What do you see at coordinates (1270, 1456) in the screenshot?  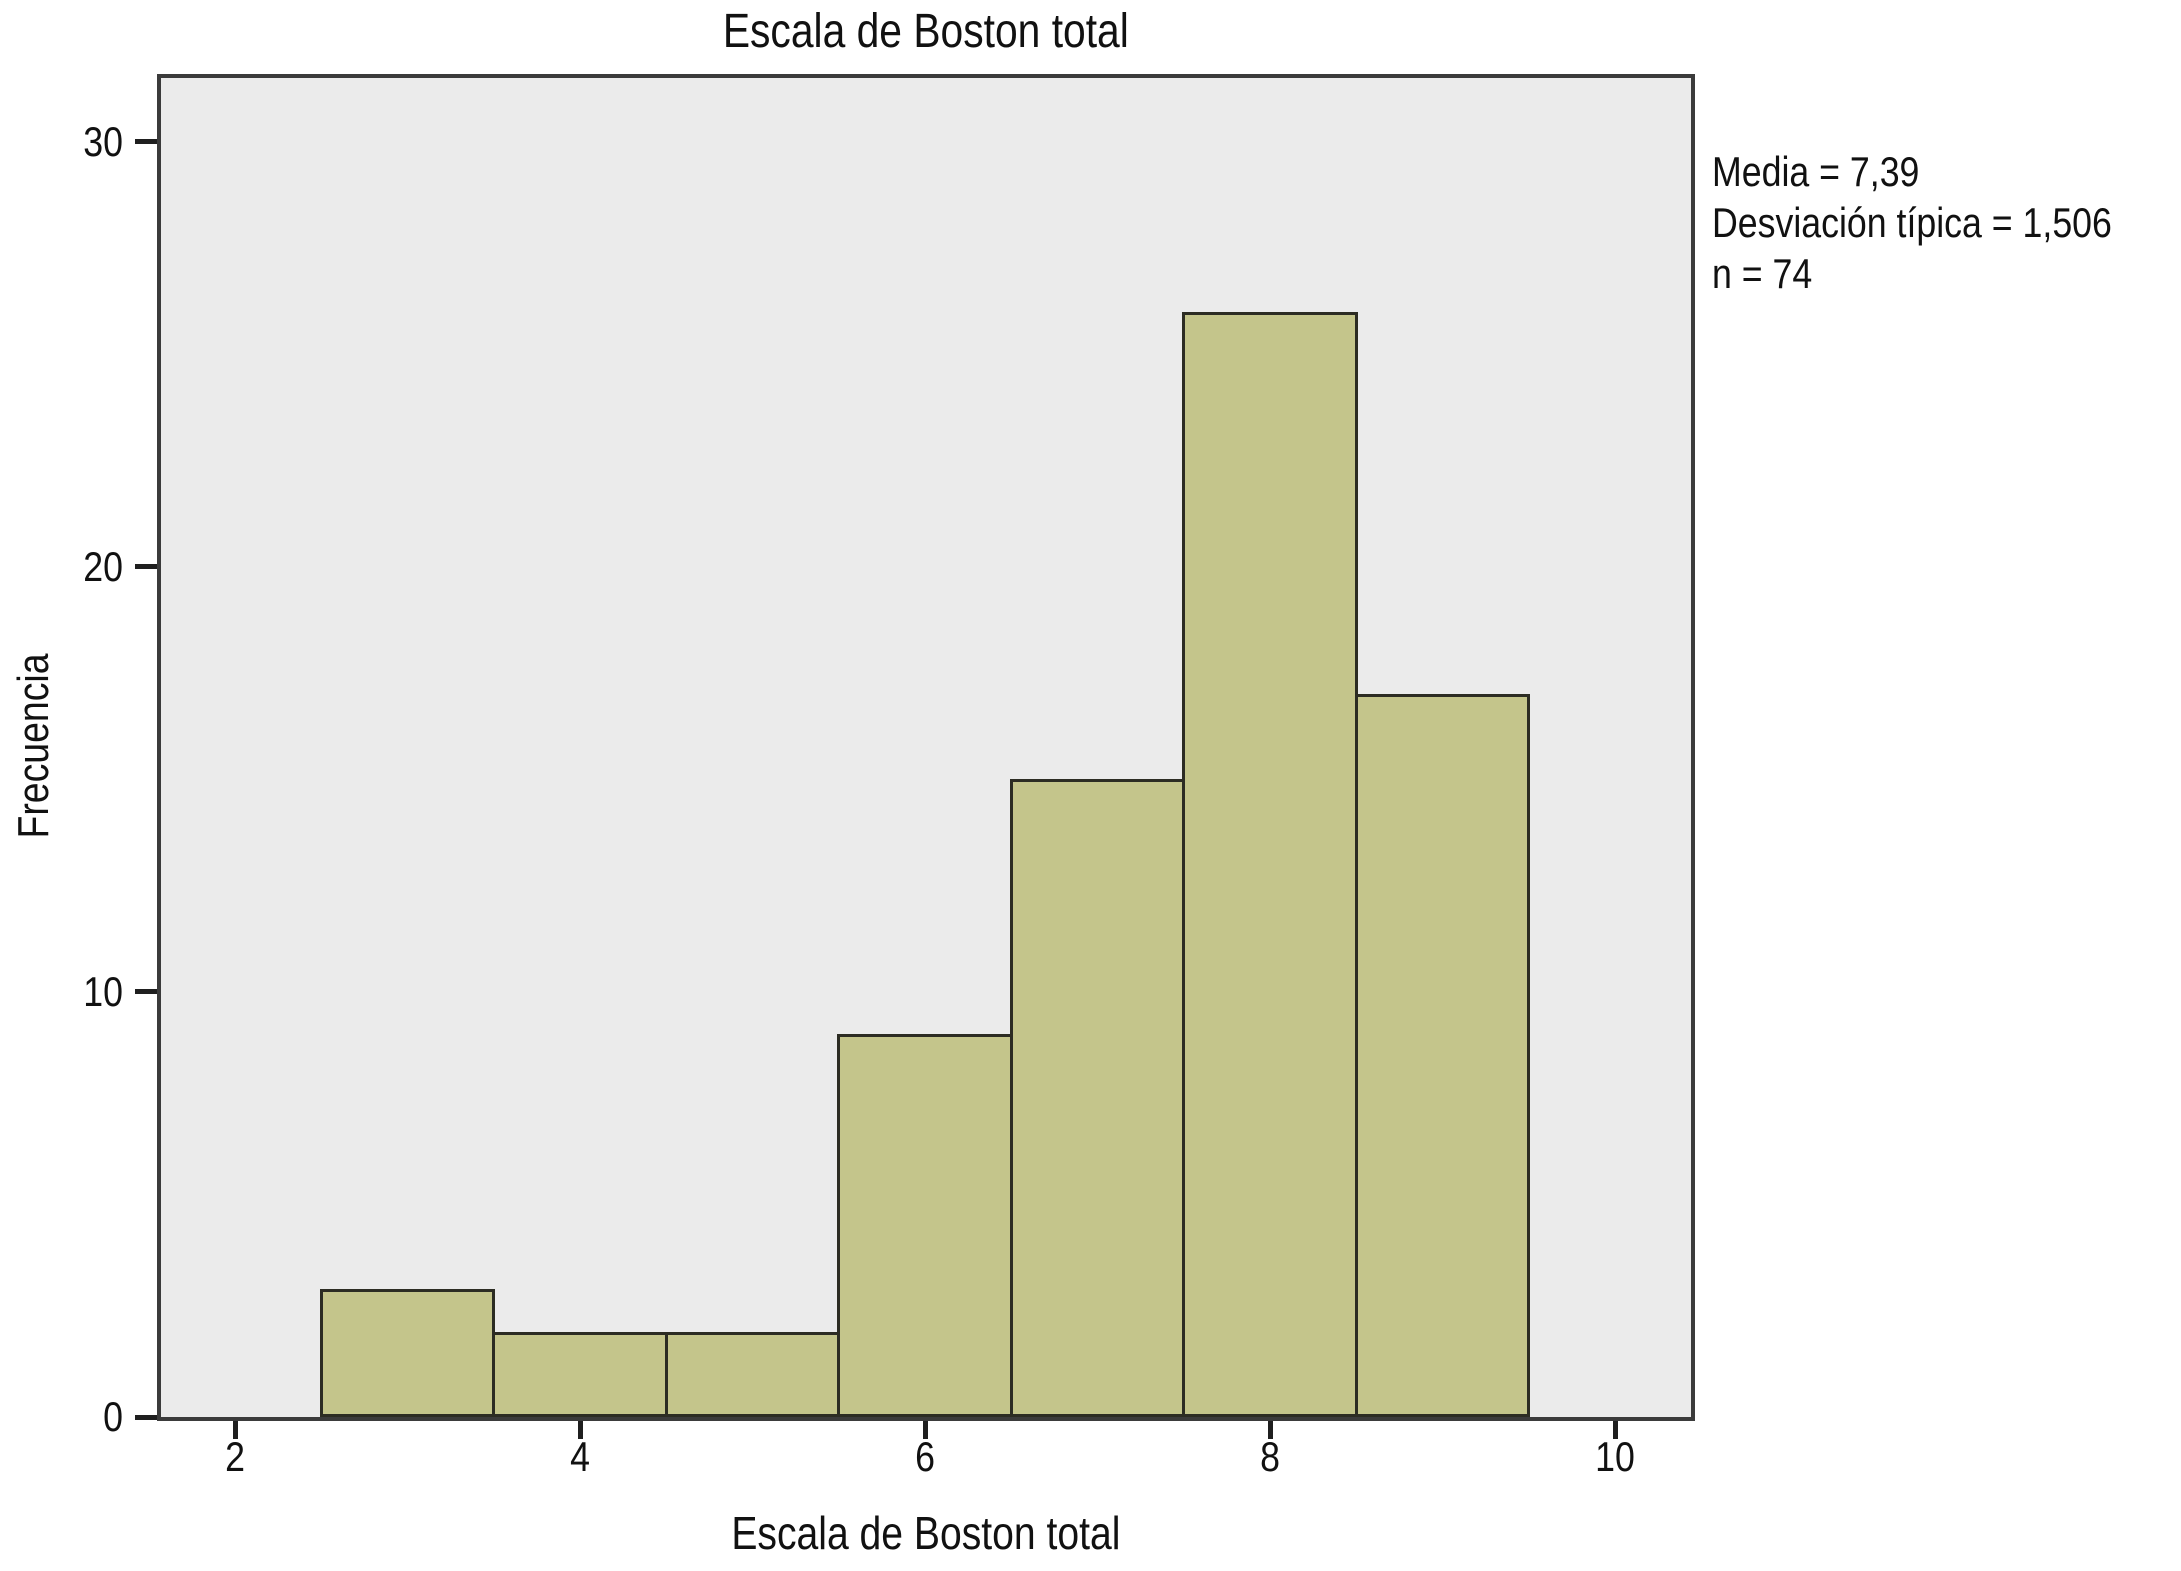 I see `x-tick-label: 8` at bounding box center [1270, 1456].